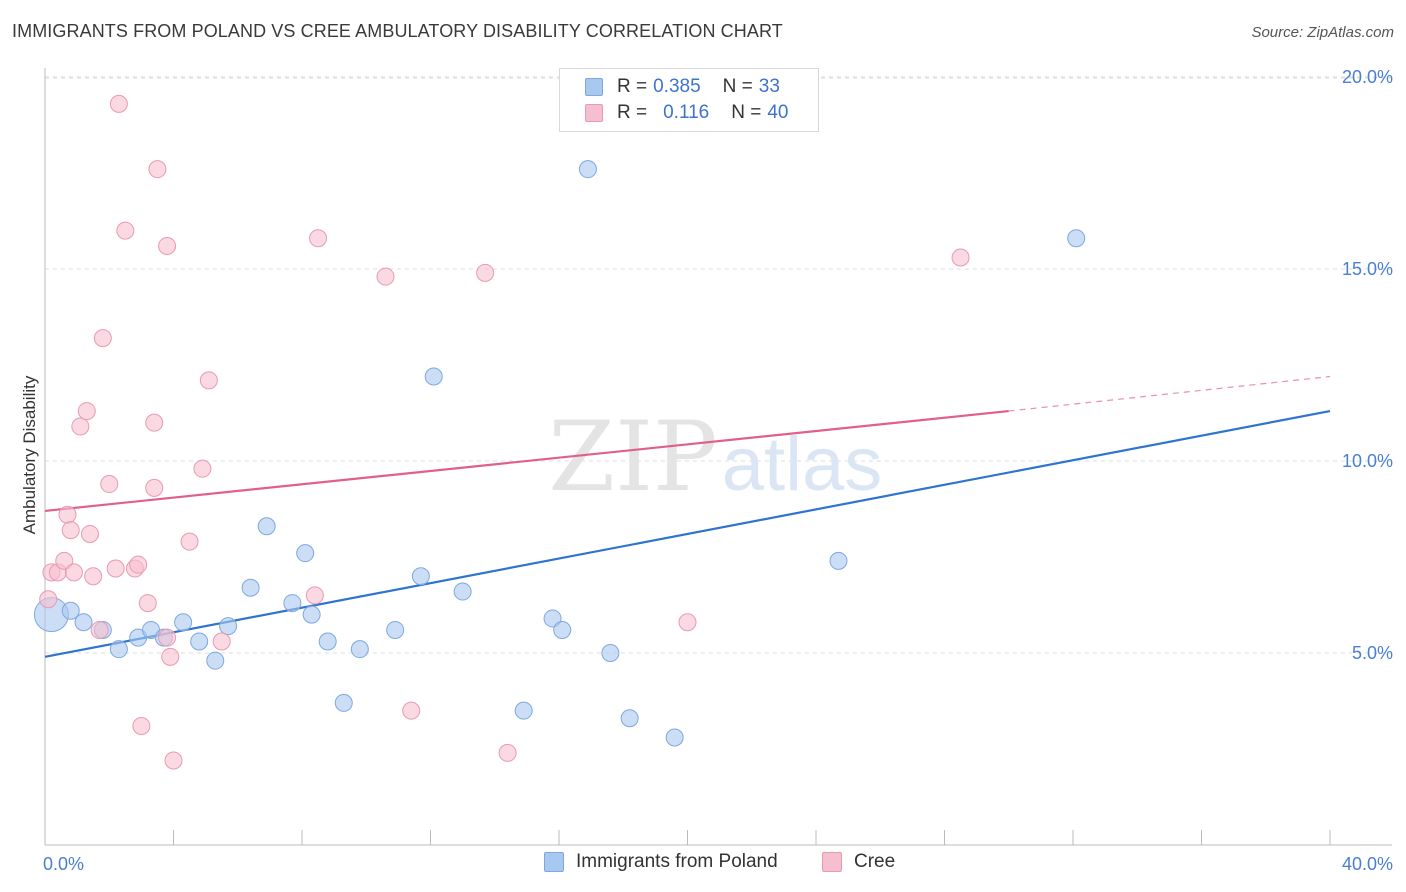  What do you see at coordinates (802, 464) in the screenshot?
I see `watermark-atlas: atlas` at bounding box center [802, 464].